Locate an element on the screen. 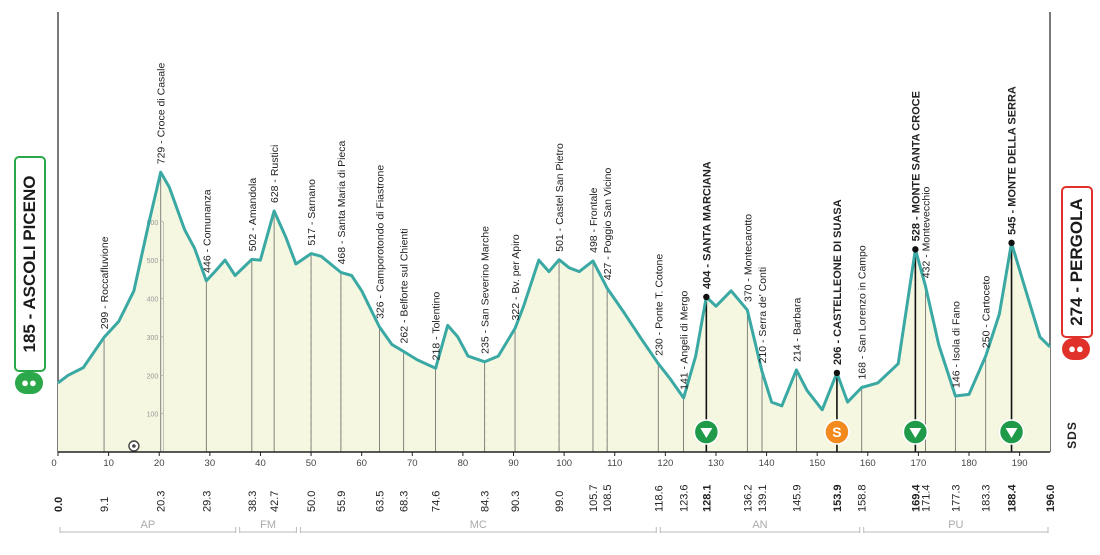  distance-label: 145.9 is located at coordinates (797, 498).